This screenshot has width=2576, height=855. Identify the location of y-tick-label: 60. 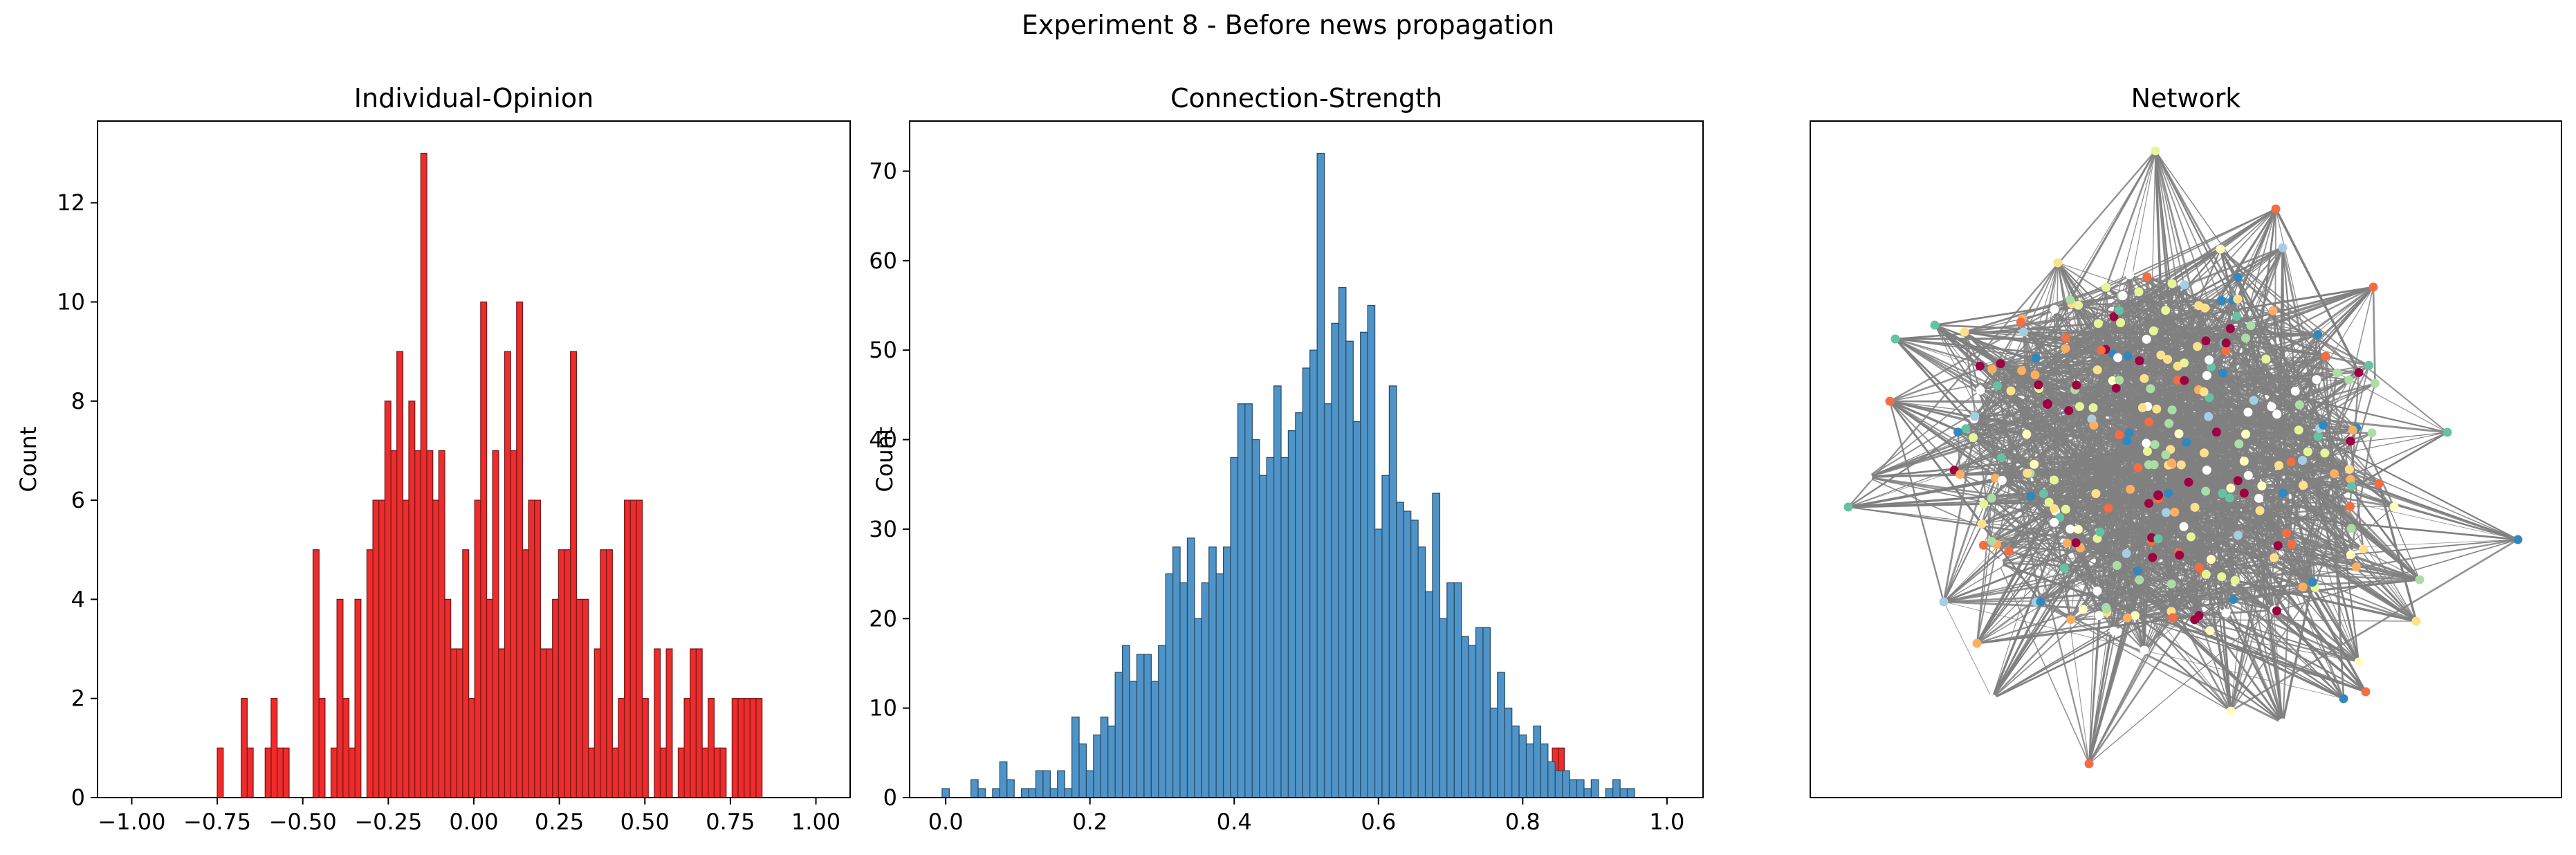
(883, 261).